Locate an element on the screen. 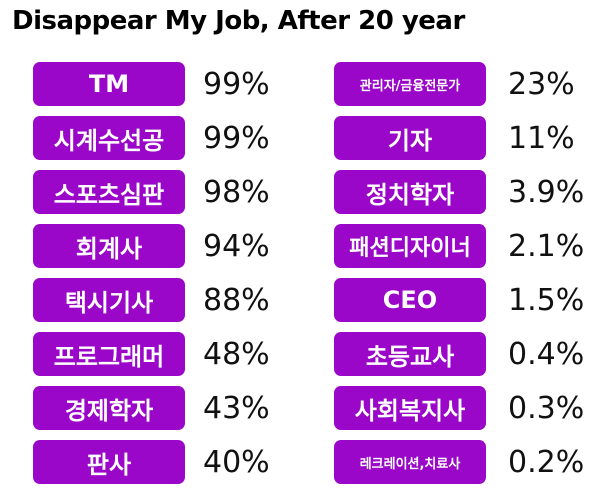 This screenshot has width=600, height=499. job-row: CEO 1.5% is located at coordinates (459, 300).